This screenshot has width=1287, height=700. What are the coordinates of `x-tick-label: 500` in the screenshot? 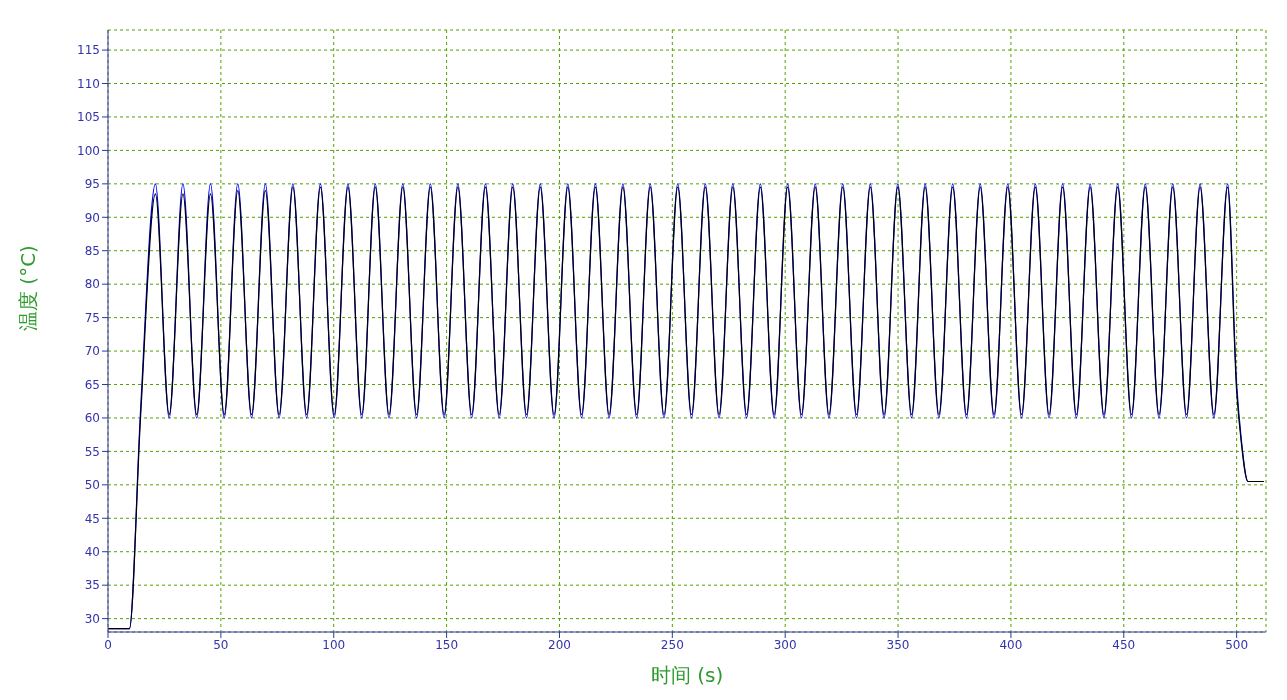 It's located at (1237, 644).